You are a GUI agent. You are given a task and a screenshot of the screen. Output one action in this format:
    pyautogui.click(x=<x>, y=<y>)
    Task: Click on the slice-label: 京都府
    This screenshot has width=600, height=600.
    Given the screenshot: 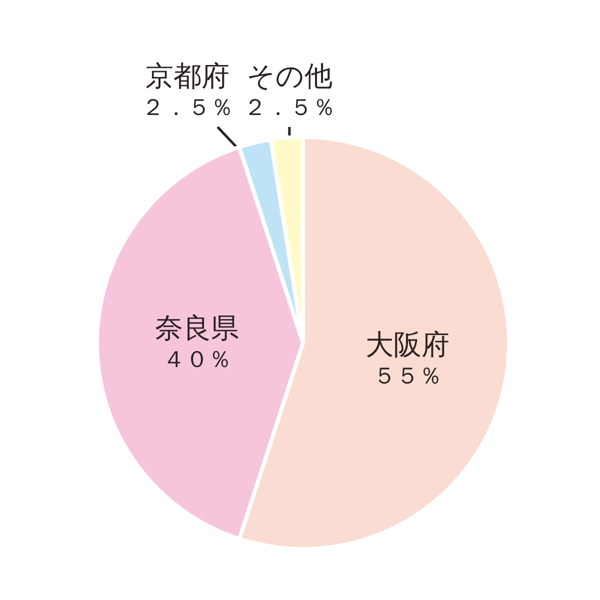 What is the action you would take?
    pyautogui.click(x=188, y=76)
    